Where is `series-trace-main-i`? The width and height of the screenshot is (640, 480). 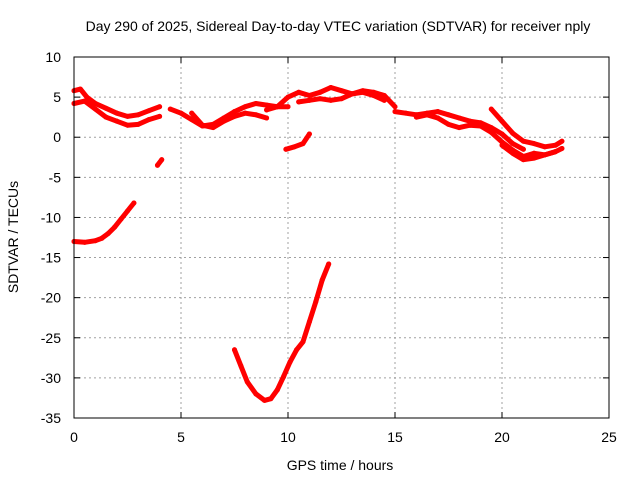
series-trace-main-i is located at coordinates (526, 128).